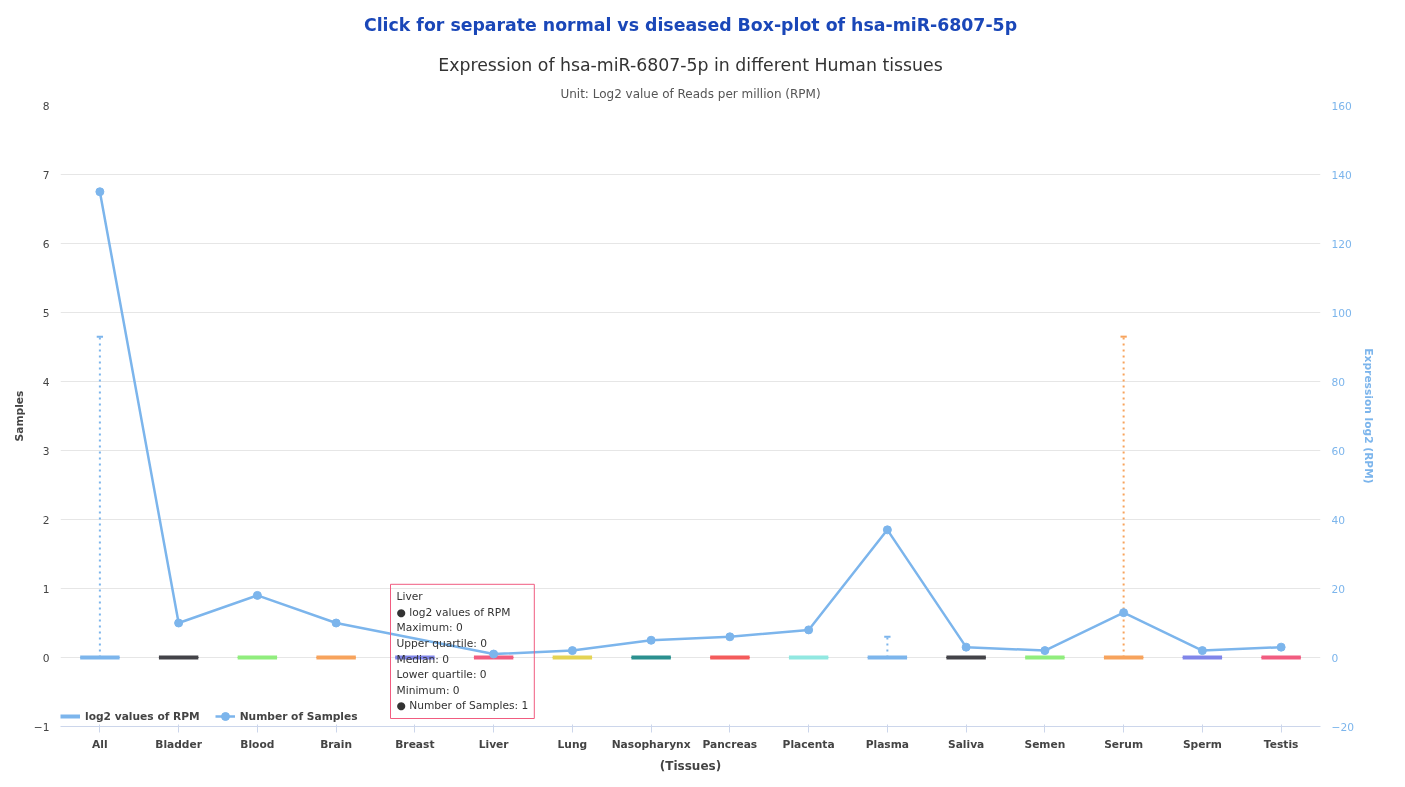 The width and height of the screenshot is (1405, 787). I want to click on y2-tick-label: 100, so click(1342, 313).